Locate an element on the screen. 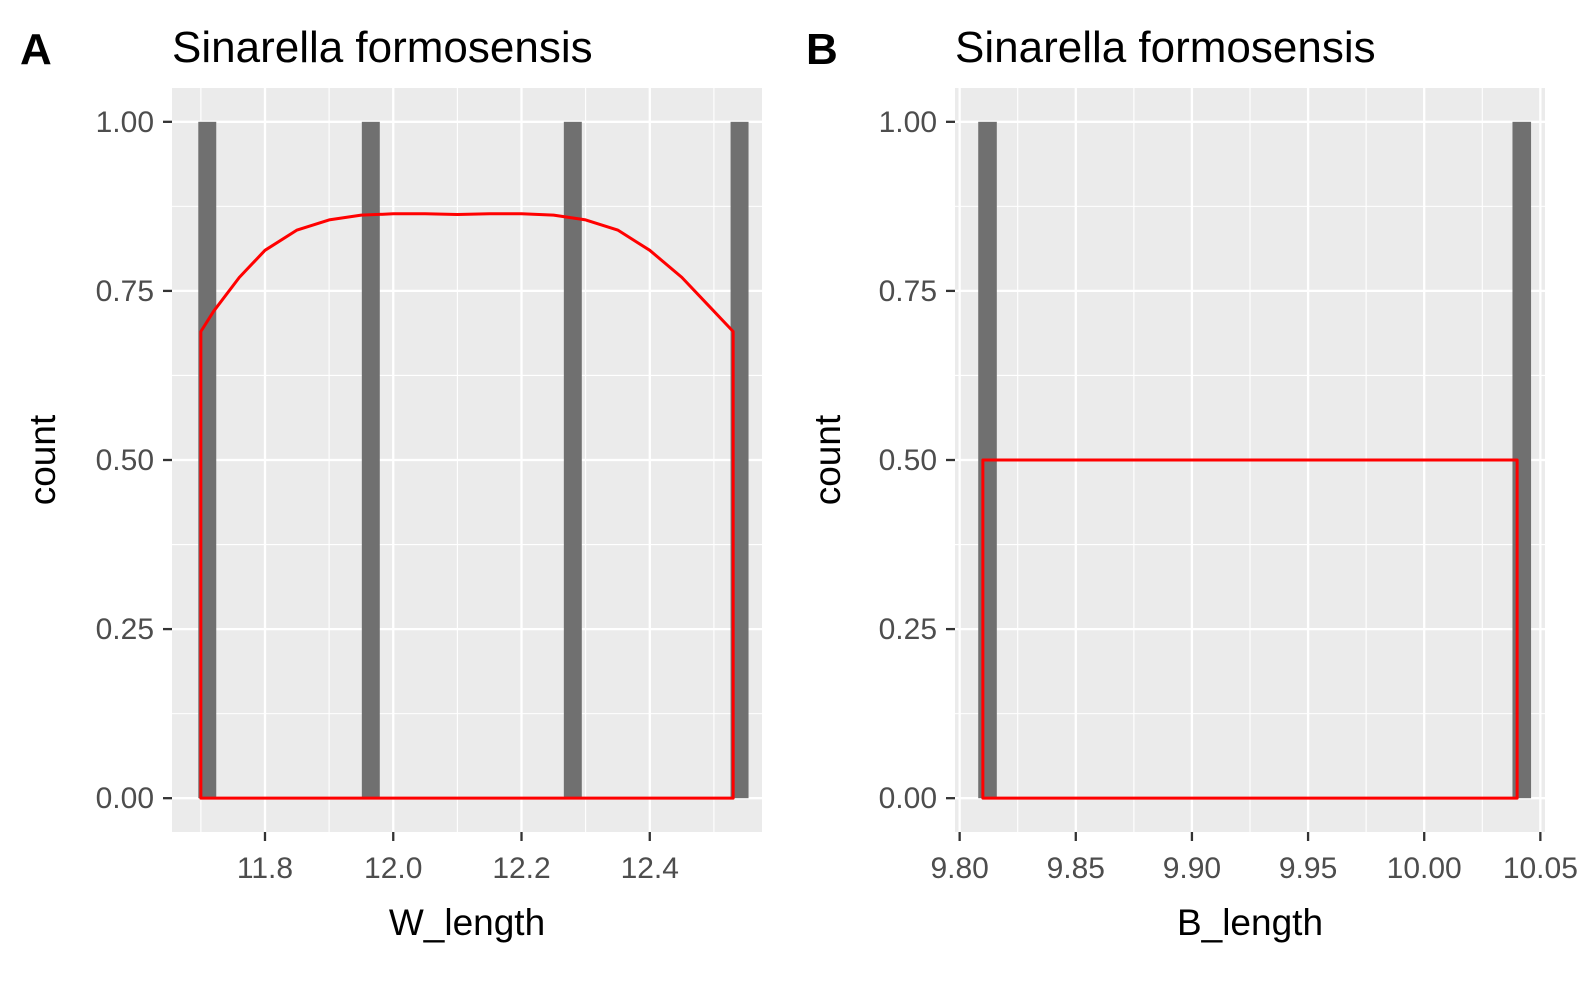  x-tick-label: 9.90 is located at coordinates (1192, 868).